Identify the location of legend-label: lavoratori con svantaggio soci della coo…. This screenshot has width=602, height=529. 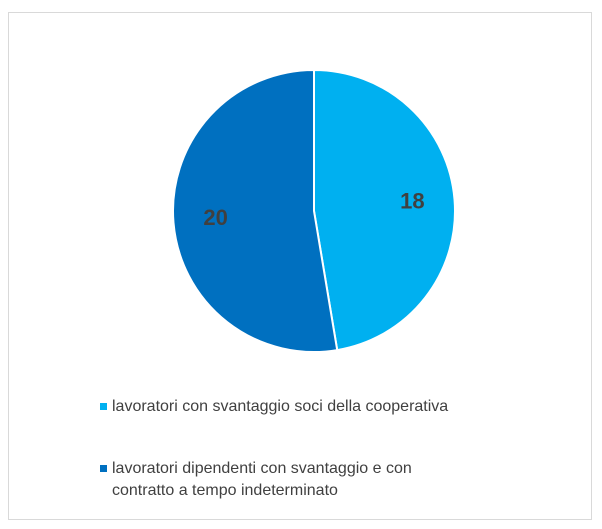
(280, 406).